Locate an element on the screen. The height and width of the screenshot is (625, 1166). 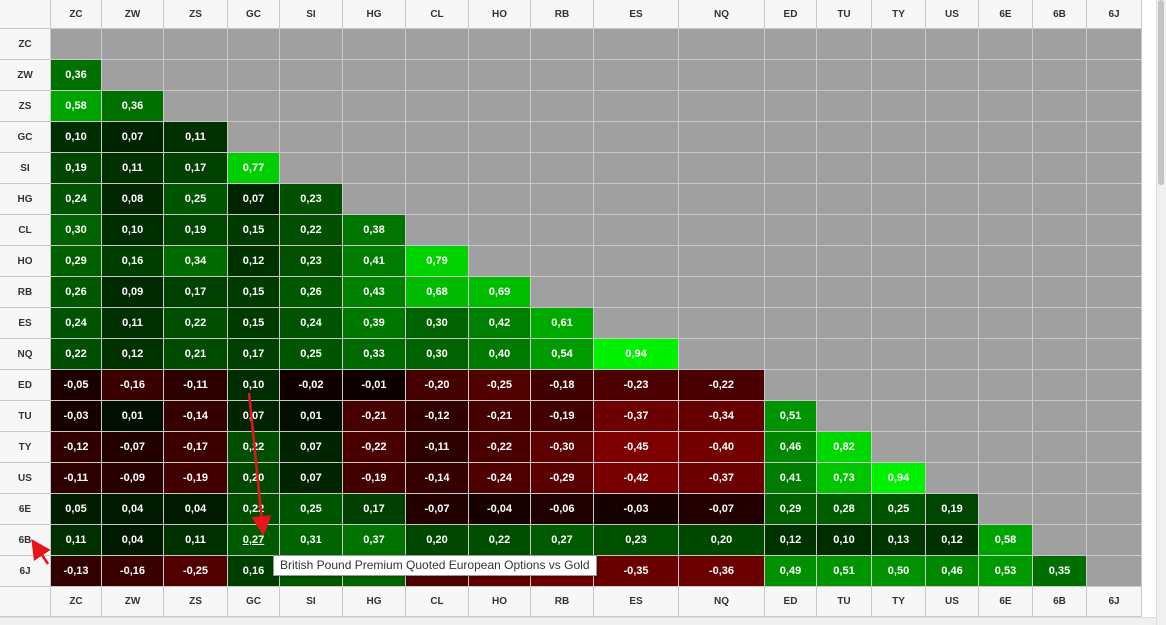
correlation-cell: 0,24 is located at coordinates (311, 323).